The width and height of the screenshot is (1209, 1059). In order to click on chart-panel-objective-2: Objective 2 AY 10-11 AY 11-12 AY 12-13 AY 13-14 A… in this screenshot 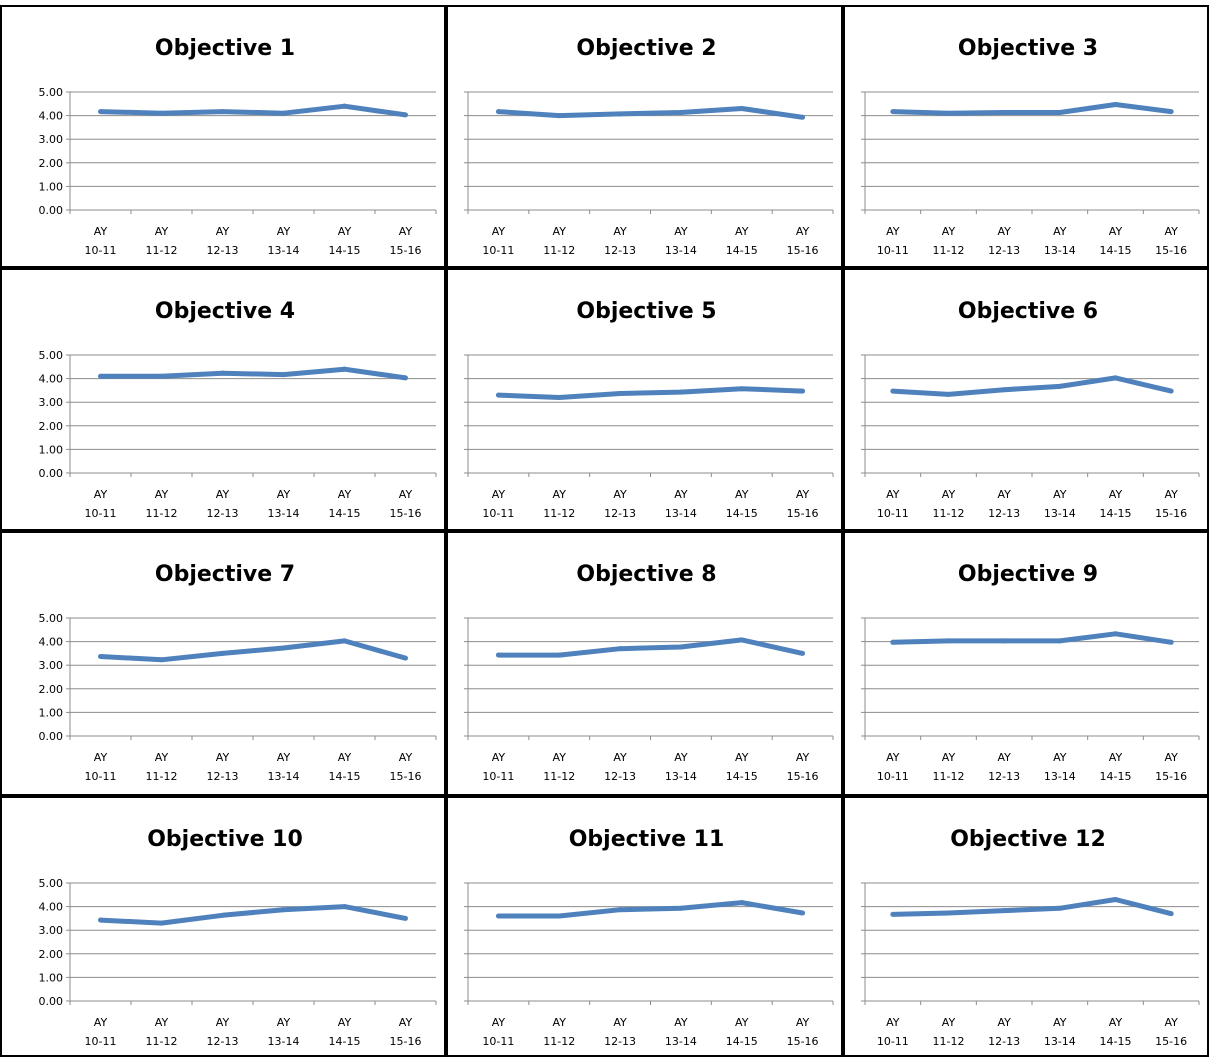, I will do `click(644, 136)`.